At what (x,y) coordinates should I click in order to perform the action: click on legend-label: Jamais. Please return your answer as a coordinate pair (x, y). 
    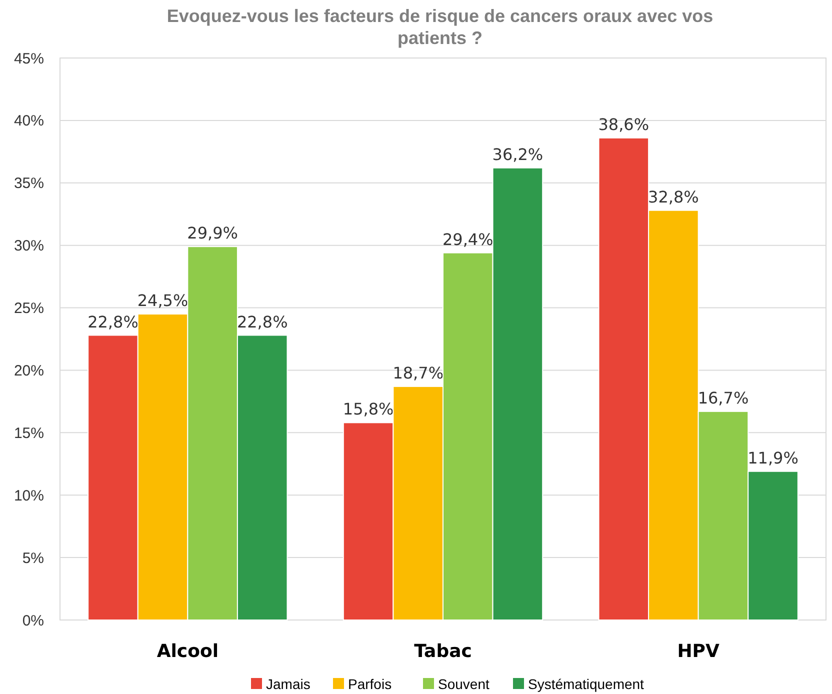
    Looking at the image, I should click on (288, 684).